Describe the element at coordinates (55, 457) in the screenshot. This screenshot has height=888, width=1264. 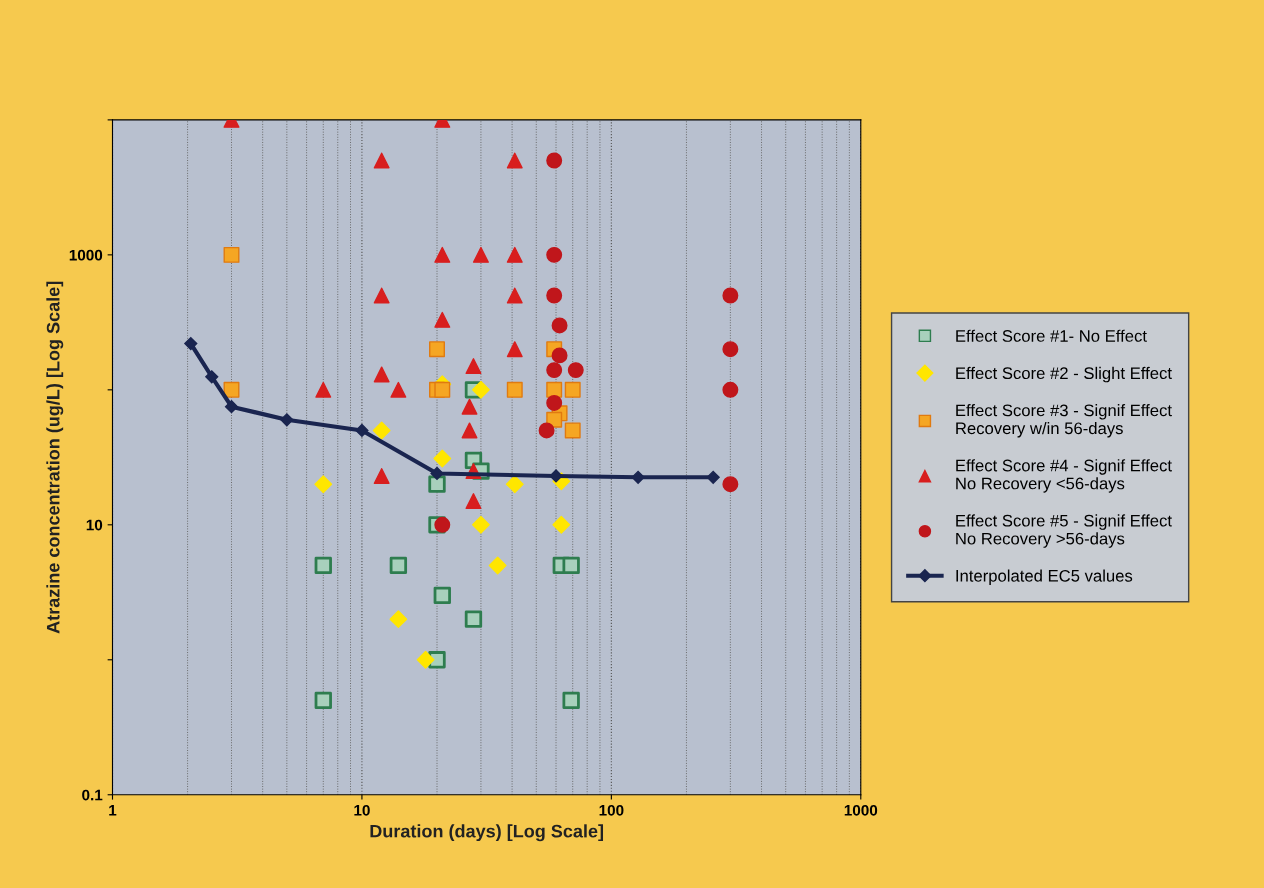
I see `y-axis-title: Atrazine concentration (ug/L) [Log Scale]` at that location.